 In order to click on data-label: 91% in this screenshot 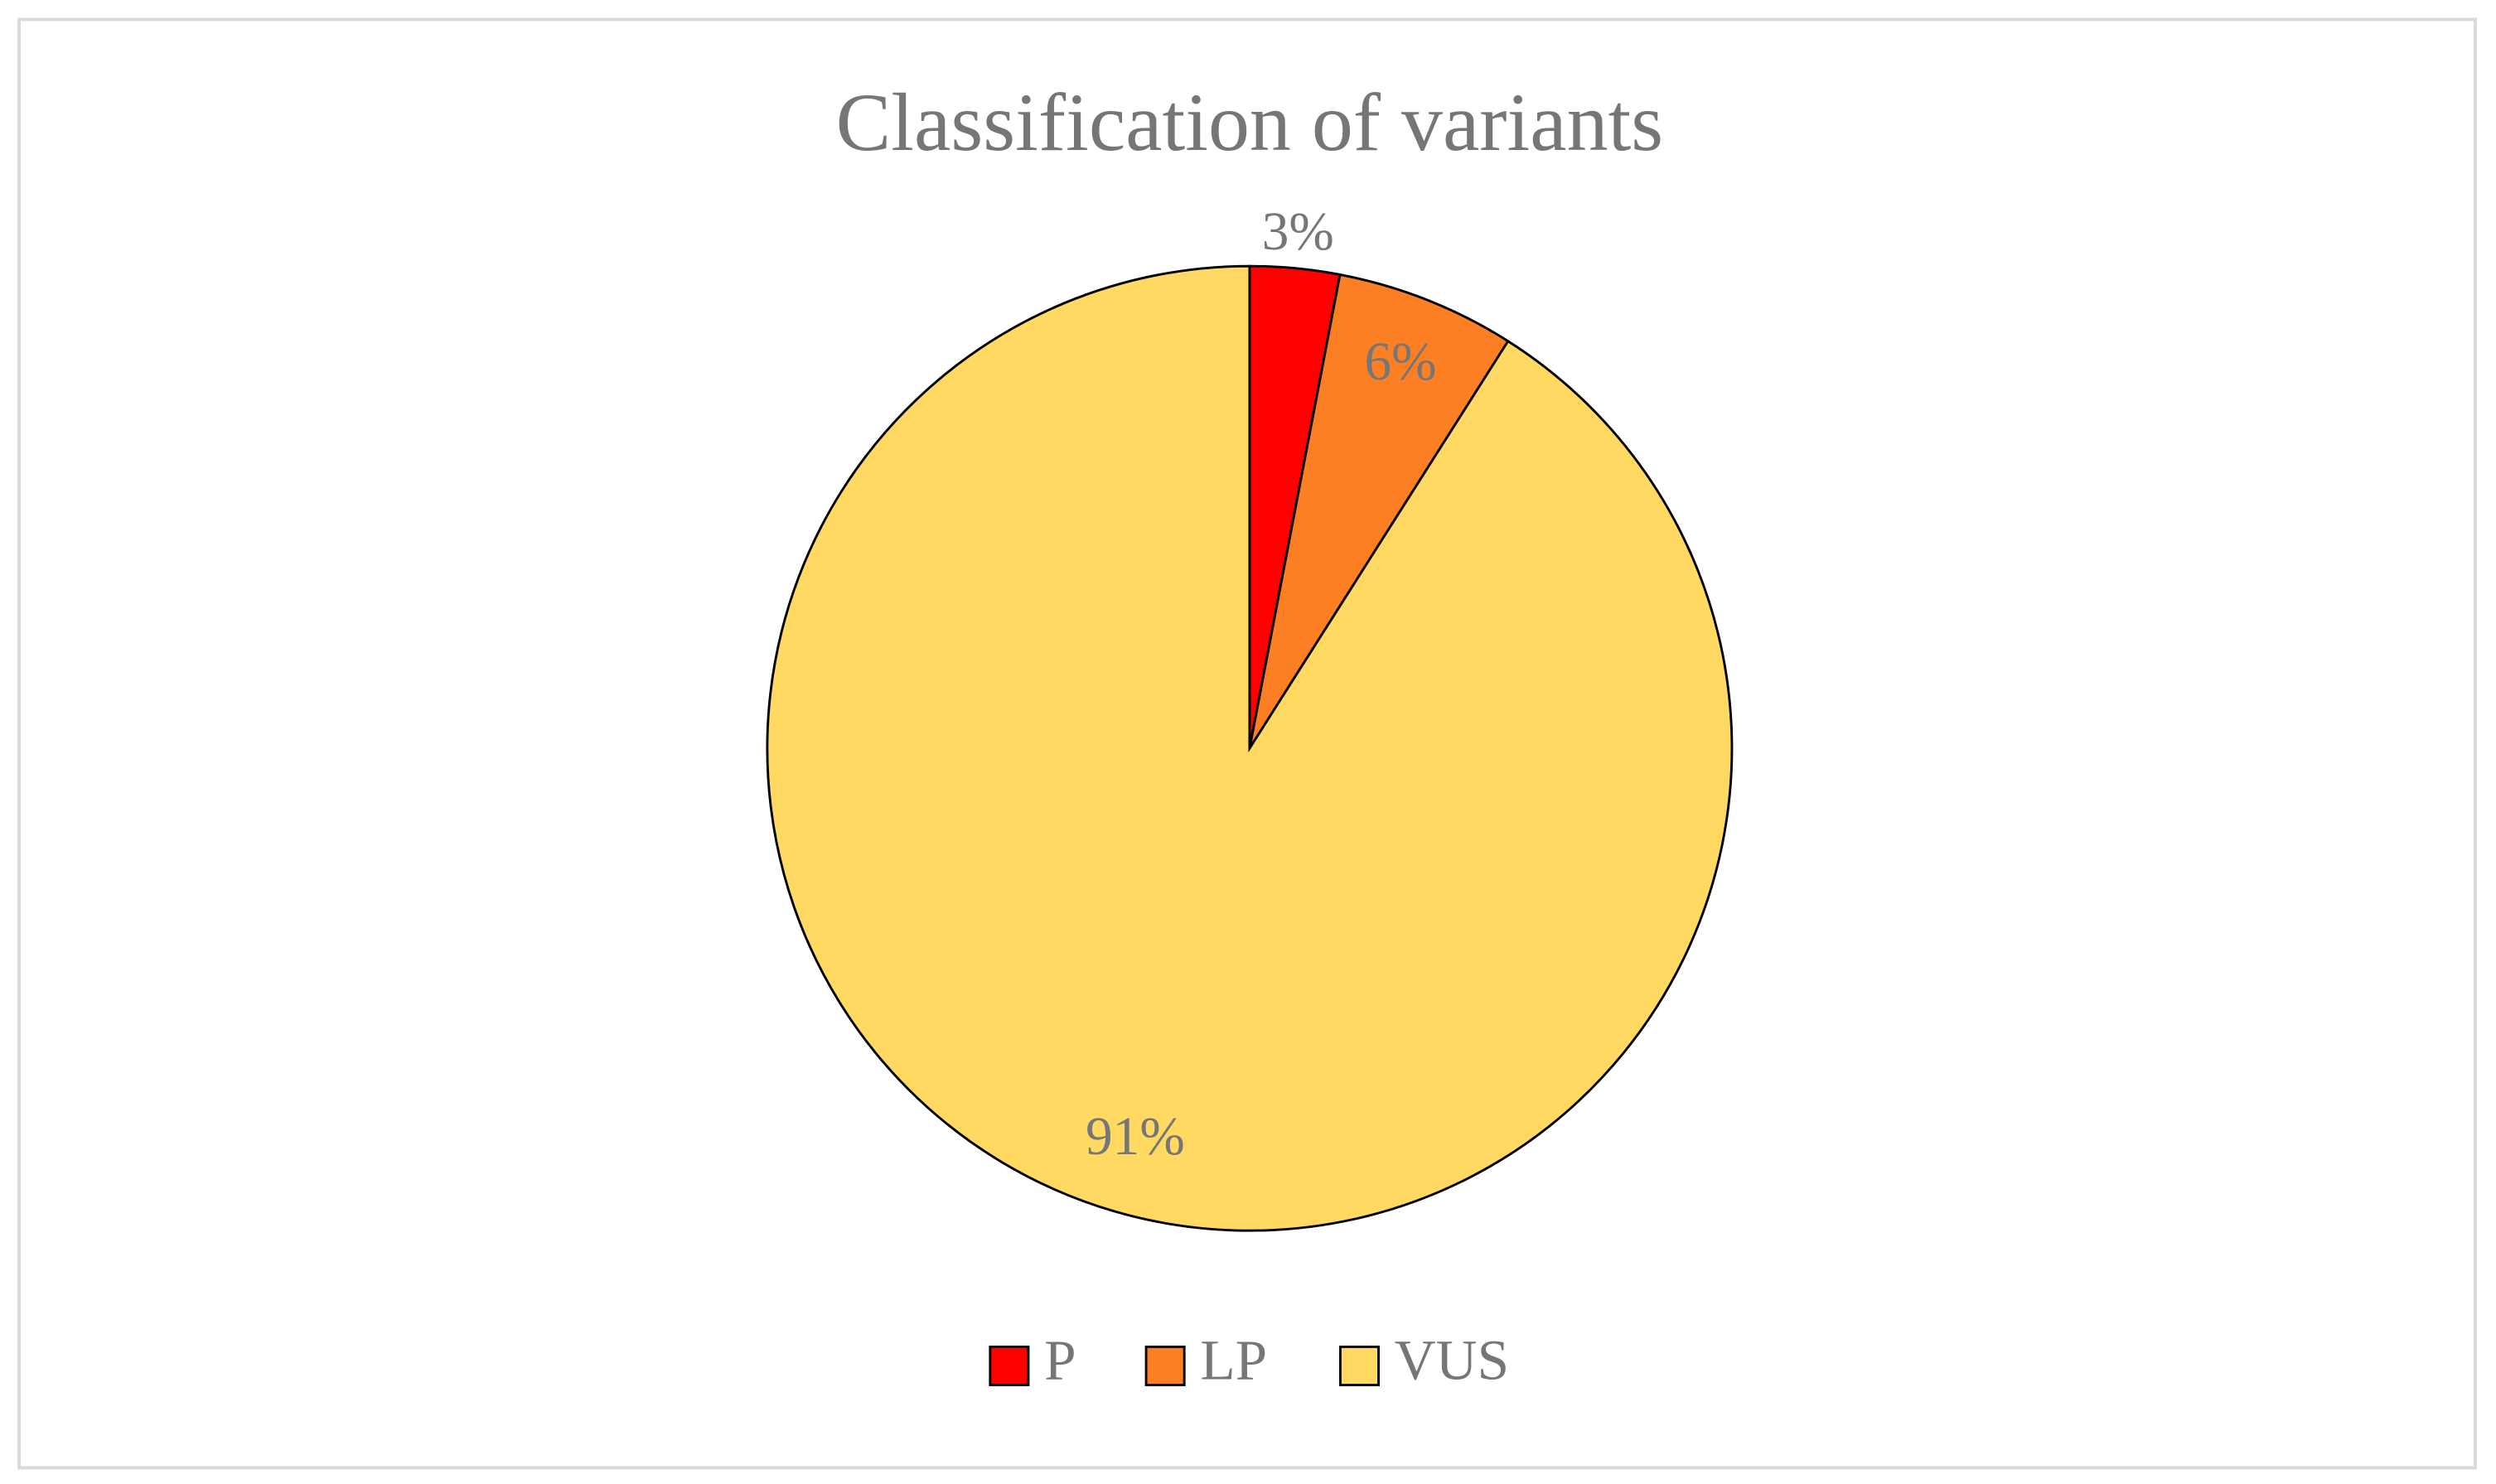, I will do `click(1135, 1137)`.